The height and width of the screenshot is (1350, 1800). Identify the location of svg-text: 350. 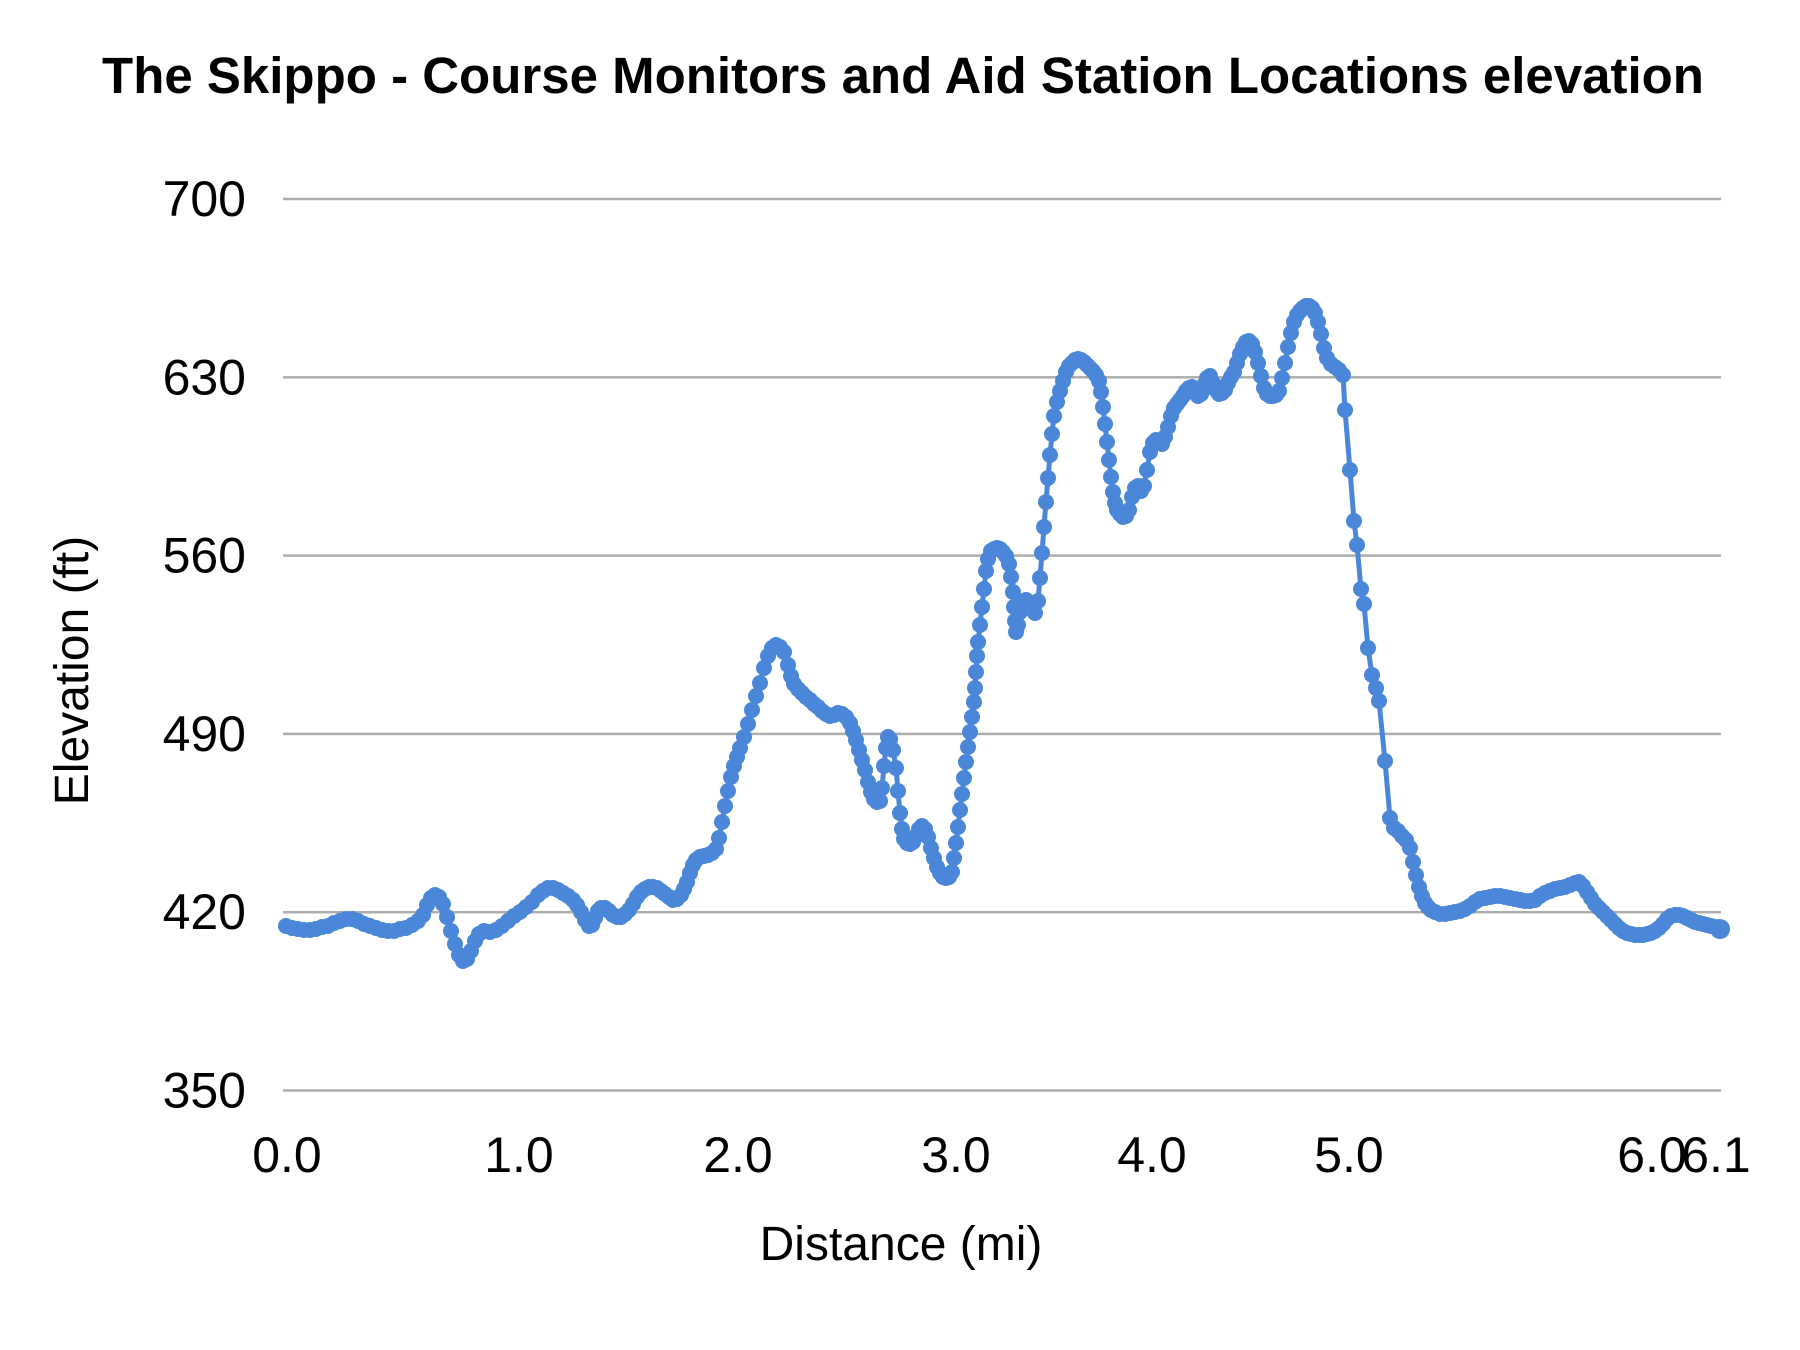
(204, 1091).